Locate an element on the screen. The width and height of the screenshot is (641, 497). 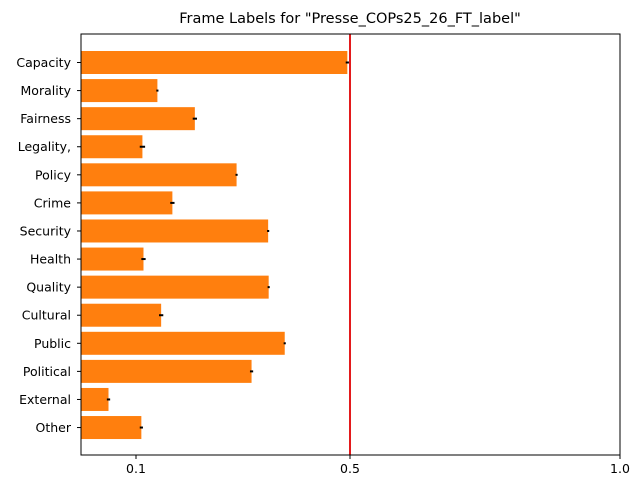
y-tick-label-2: Fairness is located at coordinates (45, 118).